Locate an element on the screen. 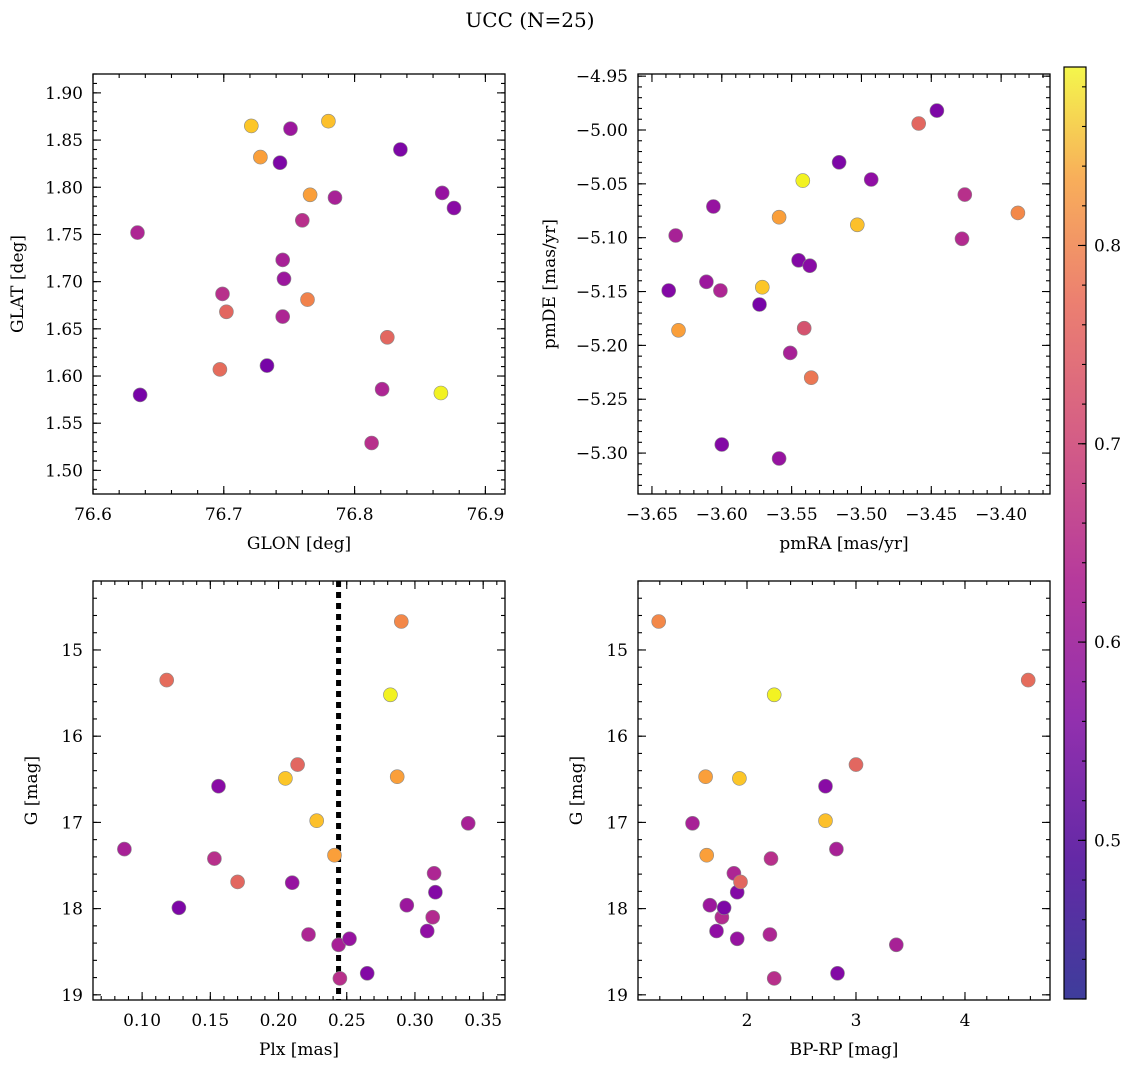  x-tick-label: 3 is located at coordinates (856, 1021).